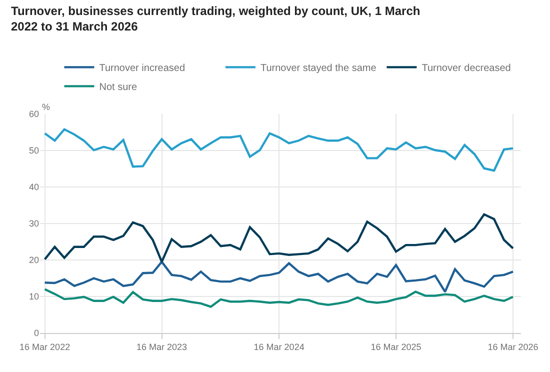 The width and height of the screenshot is (550, 372). I want to click on x-tick-label: 16 Mar 2024, so click(279, 347).